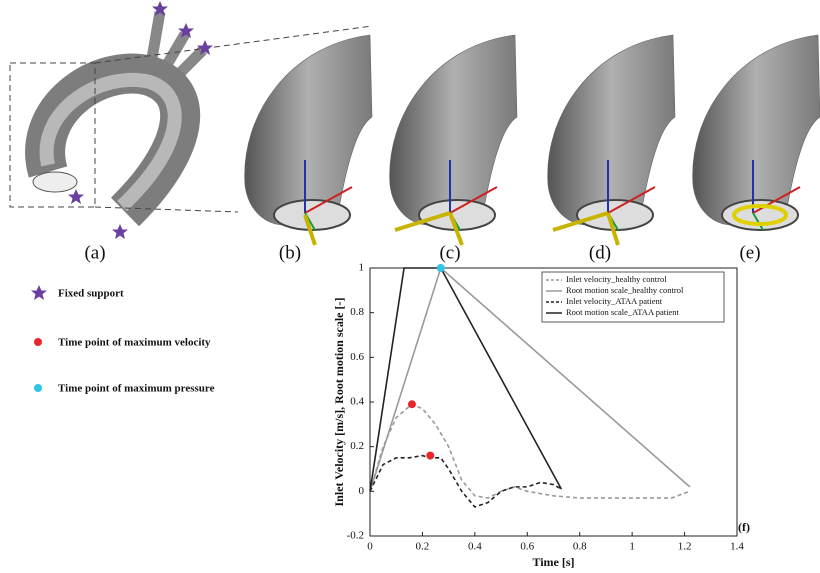 This screenshot has height=573, width=820. What do you see at coordinates (616, 279) in the screenshot?
I see `legend-label: Inlet velocity_healthy control` at bounding box center [616, 279].